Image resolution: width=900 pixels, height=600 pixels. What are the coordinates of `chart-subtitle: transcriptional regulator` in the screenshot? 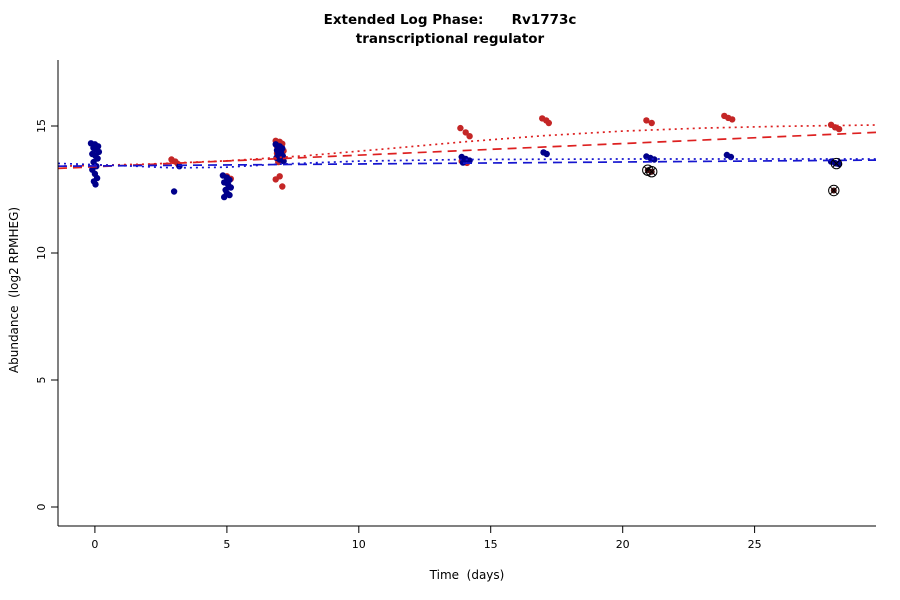 It's located at (450, 39).